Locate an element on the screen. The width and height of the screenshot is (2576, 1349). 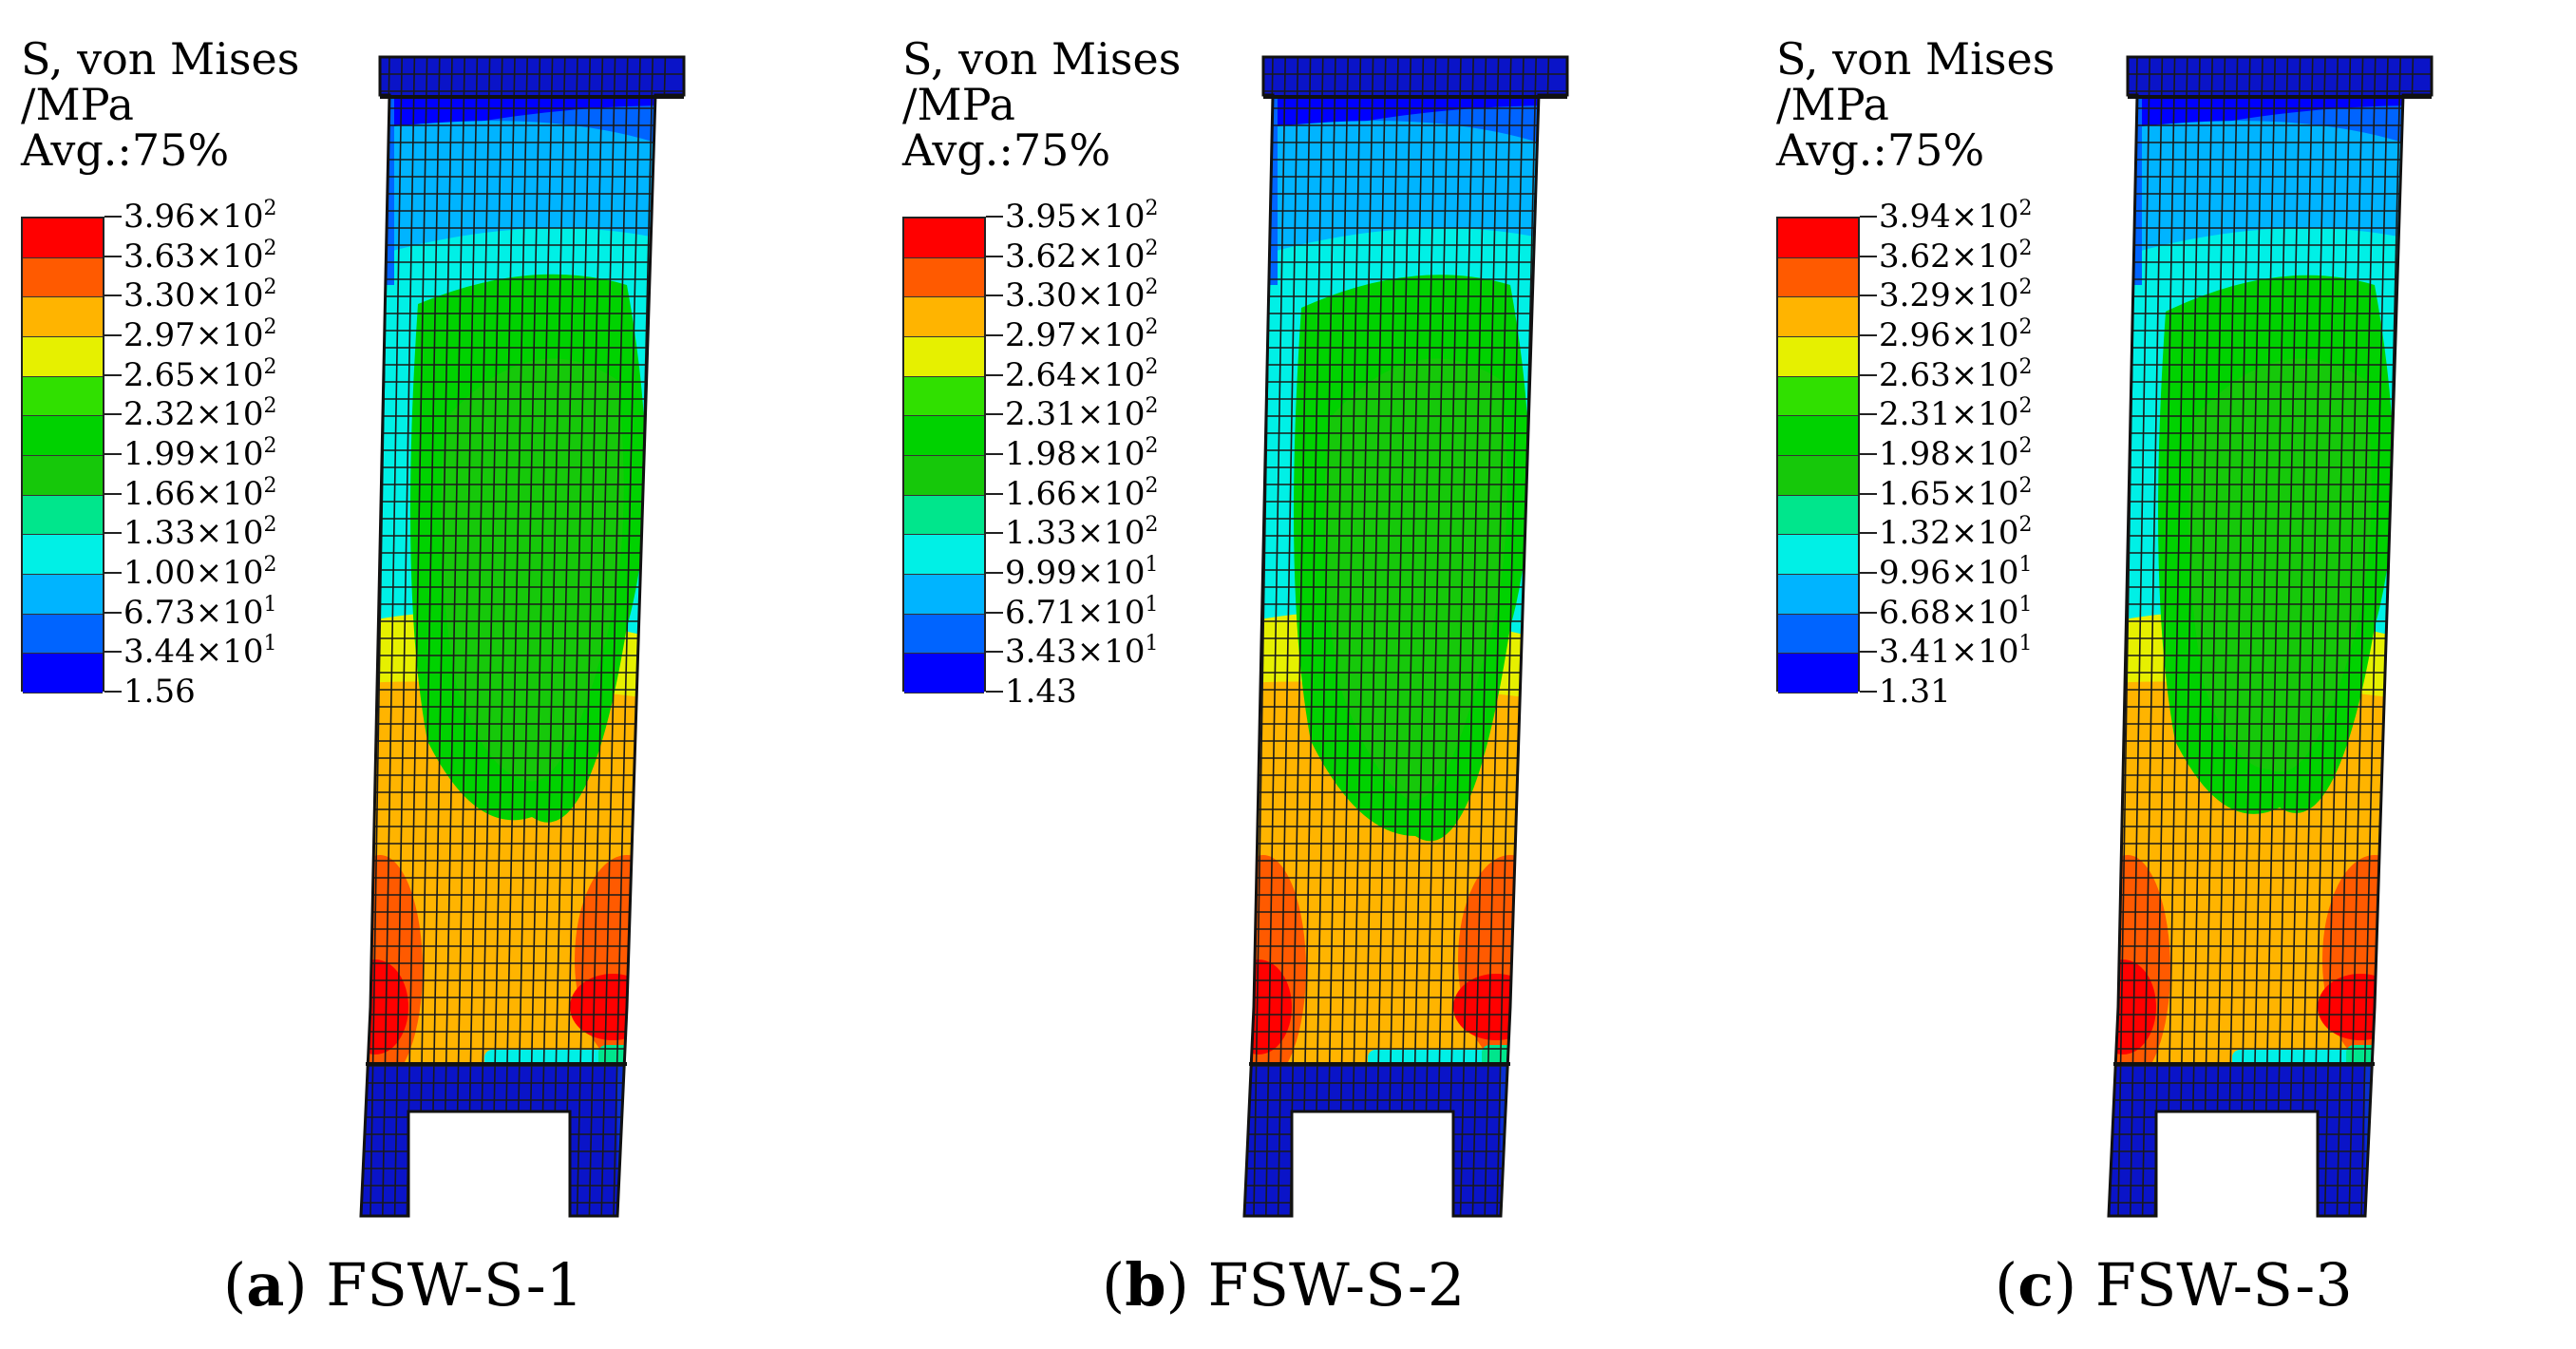
caption-name: FSW-S-1 is located at coordinates (455, 1285).